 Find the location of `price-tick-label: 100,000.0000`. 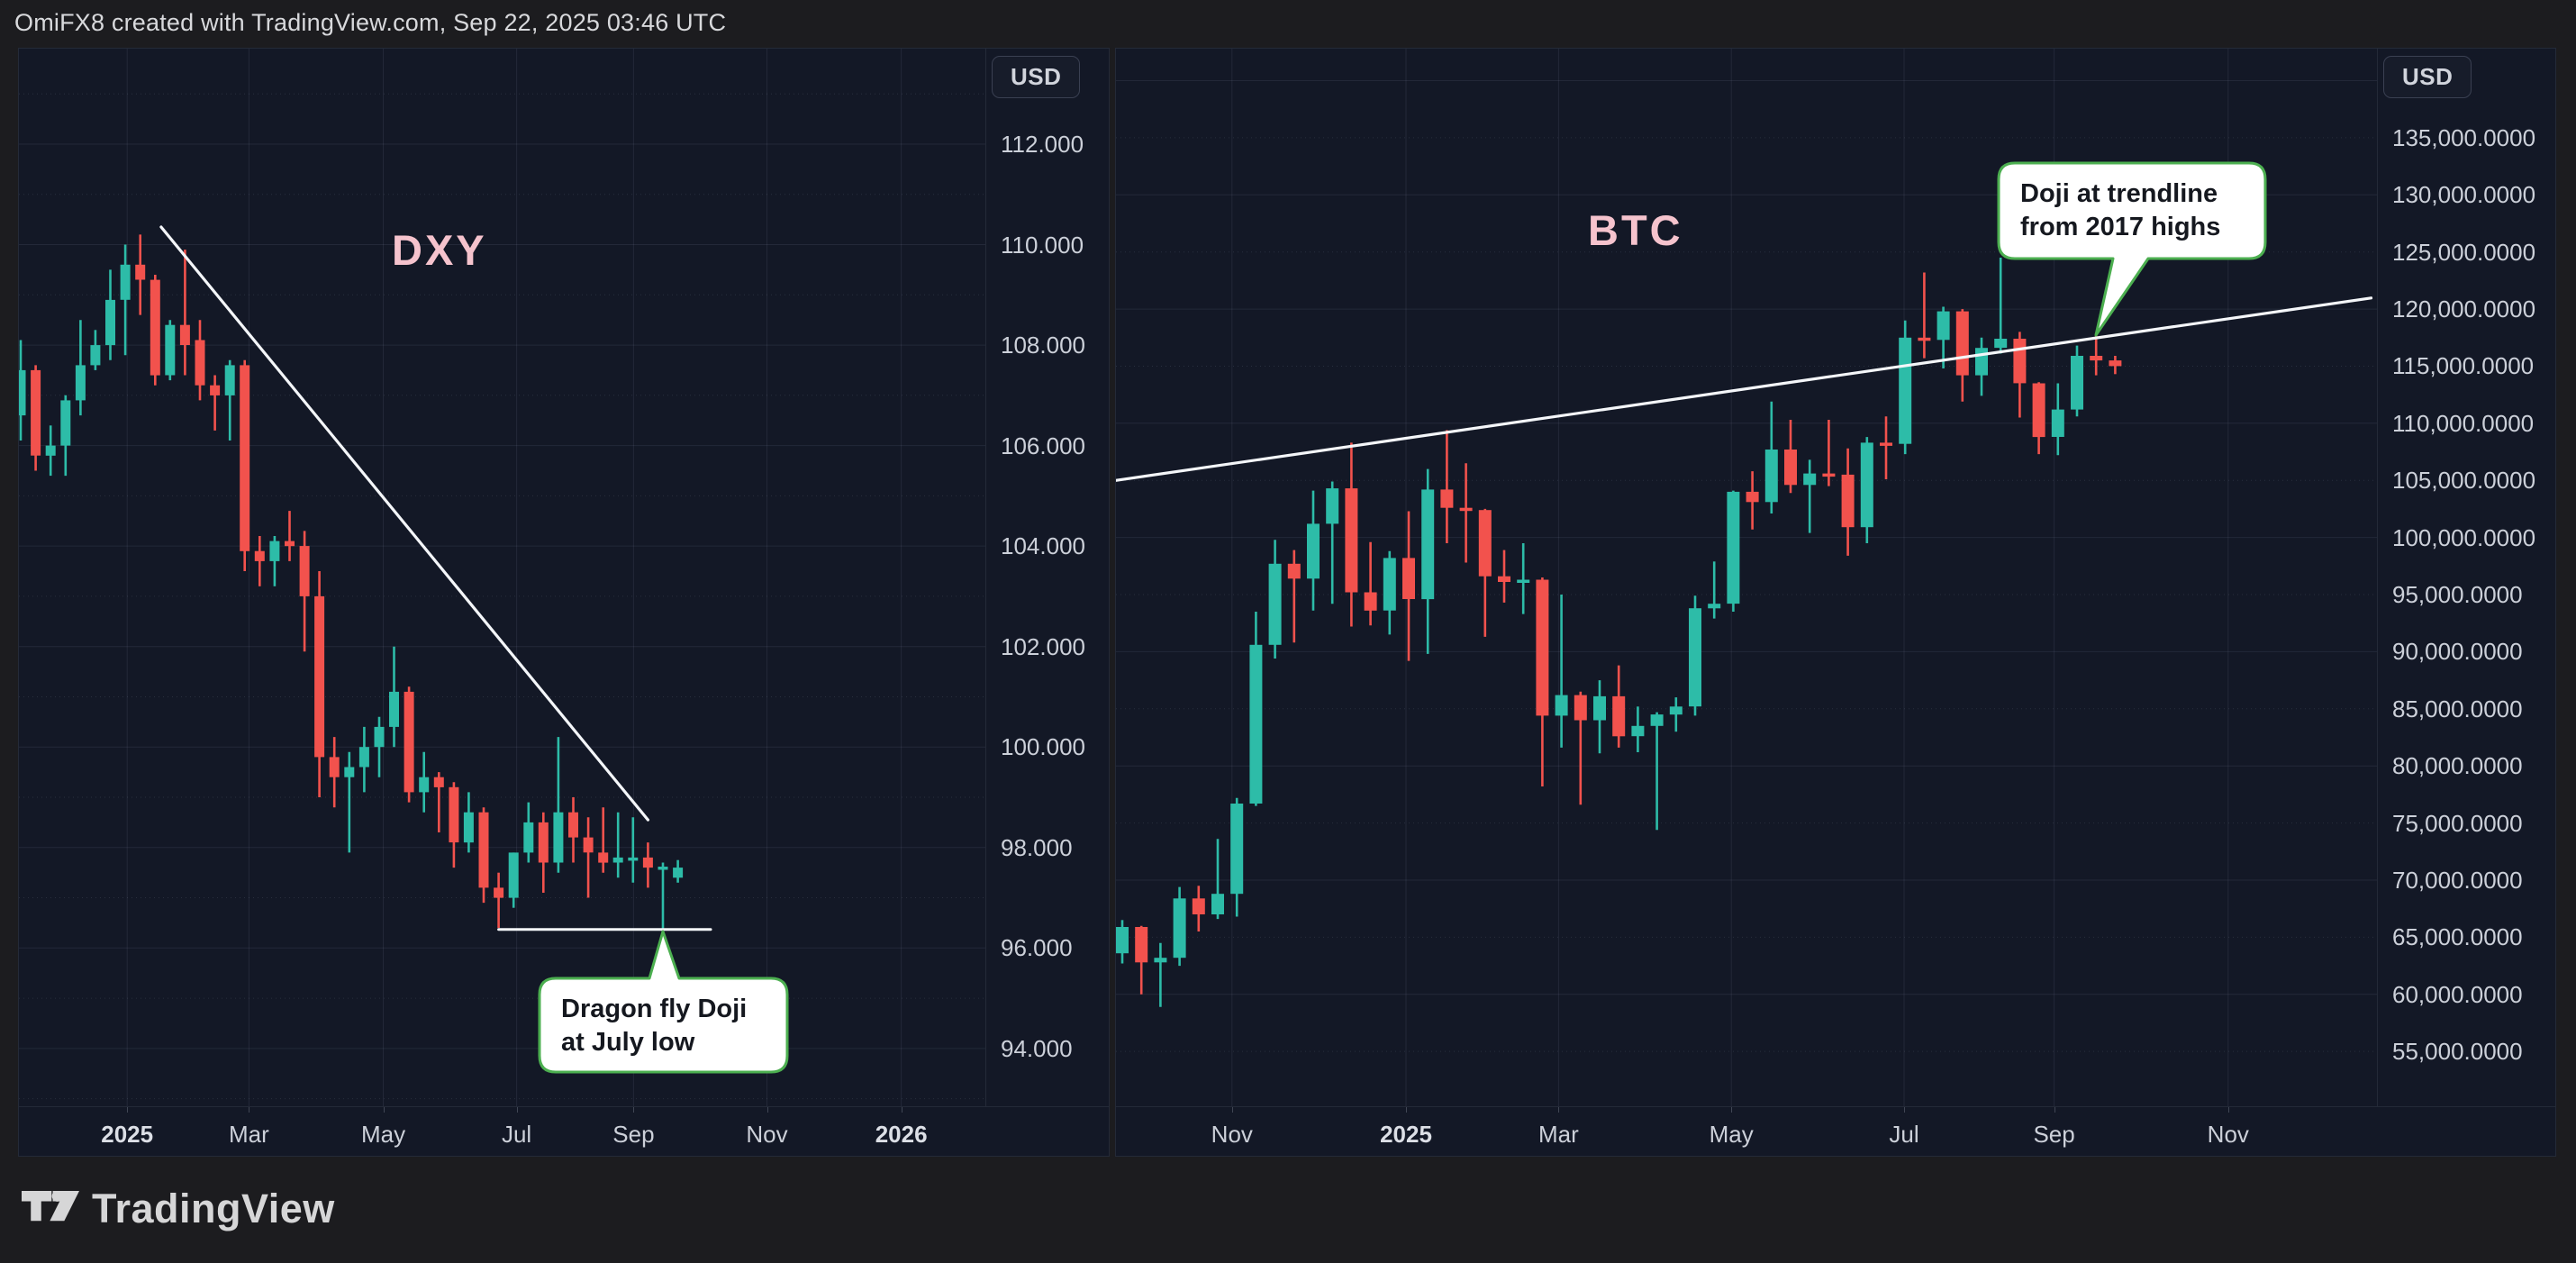

price-tick-label: 100,000.0000 is located at coordinates (2464, 537).